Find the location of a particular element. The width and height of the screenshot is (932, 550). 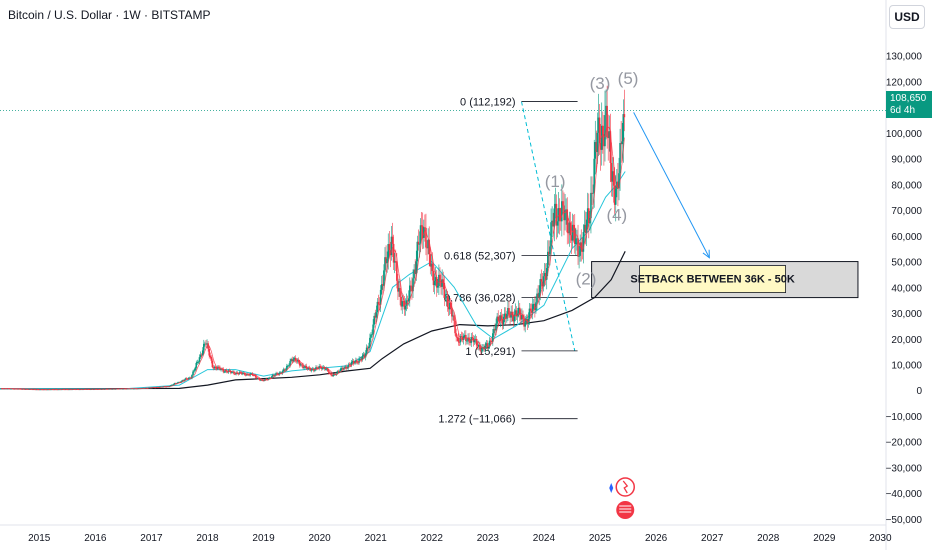

y-tick-label: 0 is located at coordinates (919, 391).